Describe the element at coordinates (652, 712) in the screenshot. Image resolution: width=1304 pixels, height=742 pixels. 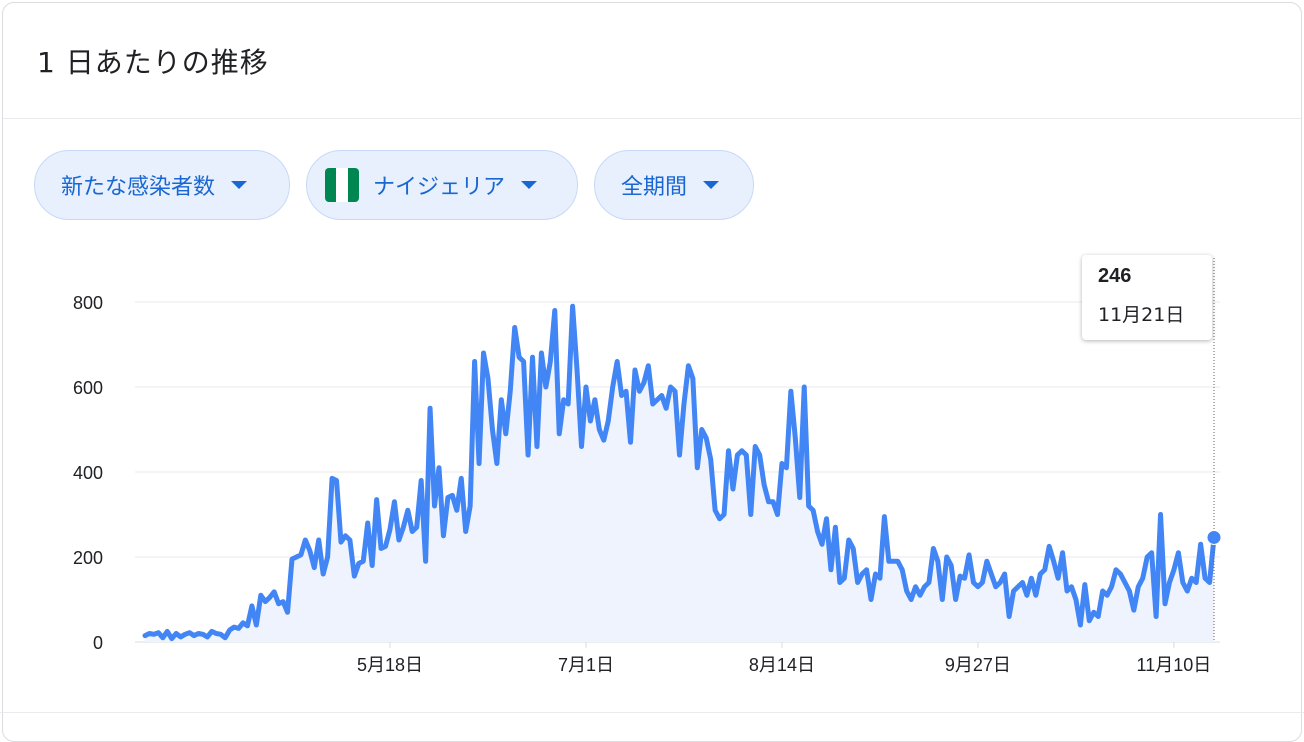
I see `card-divider` at that location.